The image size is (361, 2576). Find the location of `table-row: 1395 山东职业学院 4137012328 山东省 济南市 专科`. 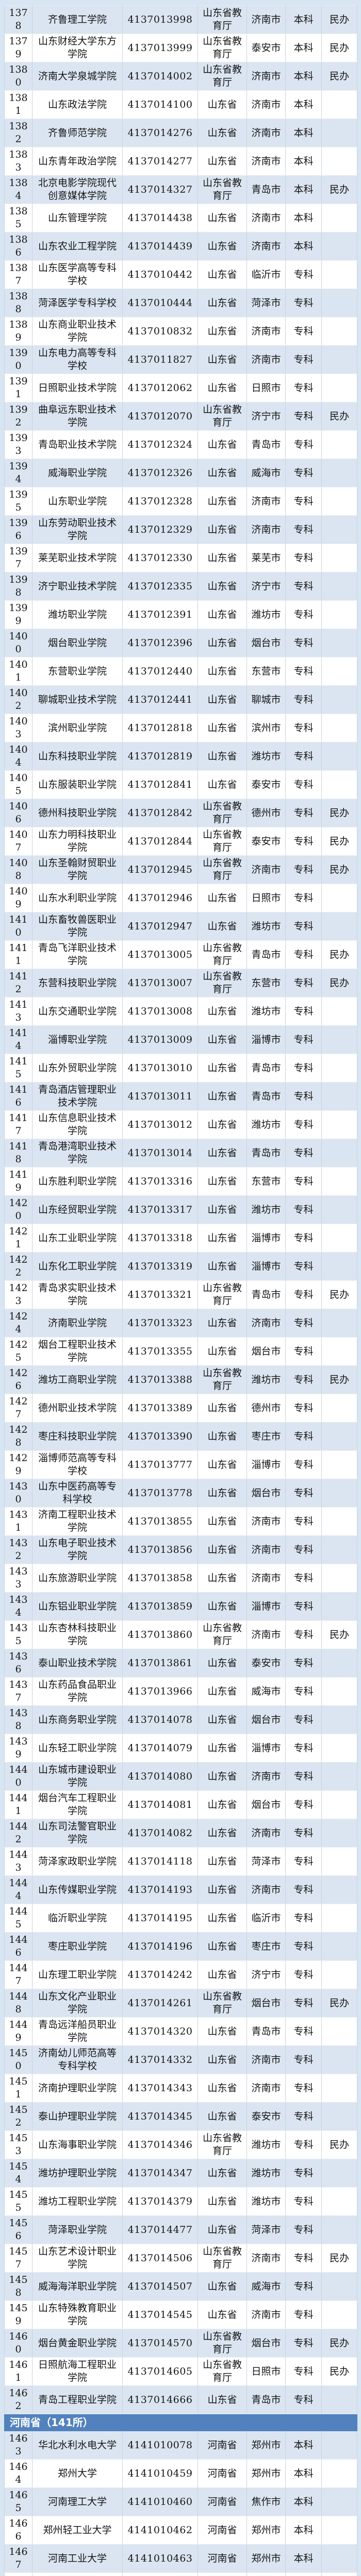

table-row: 1395 山东职业学院 4137012328 山东省 济南市 专科 is located at coordinates (180, 501).